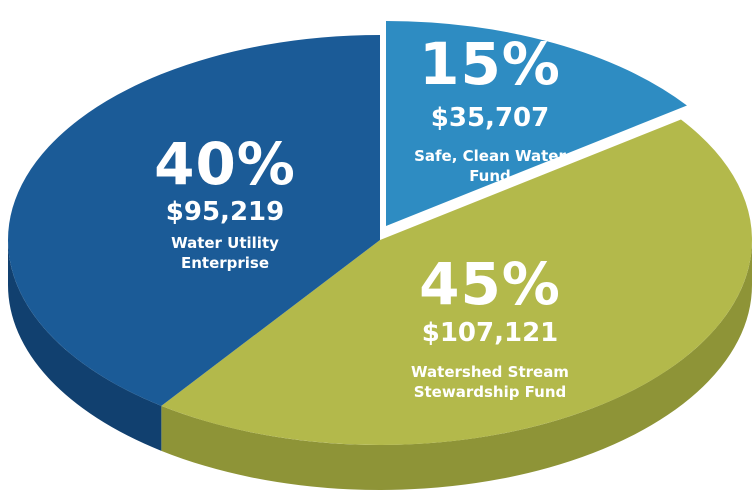  I want to click on amount-label: $107,121, so click(490, 333).